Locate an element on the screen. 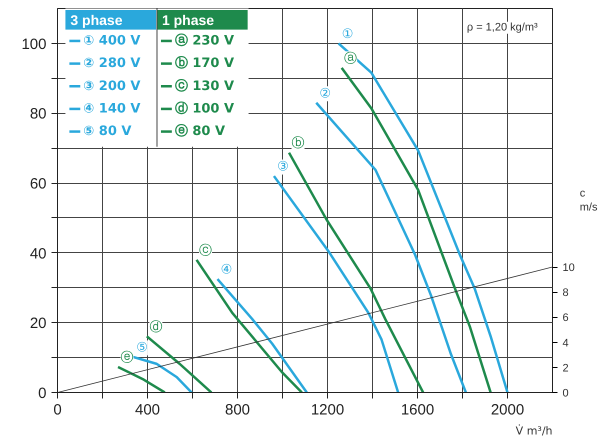  y-tick-label: 0 is located at coordinates (42, 393).